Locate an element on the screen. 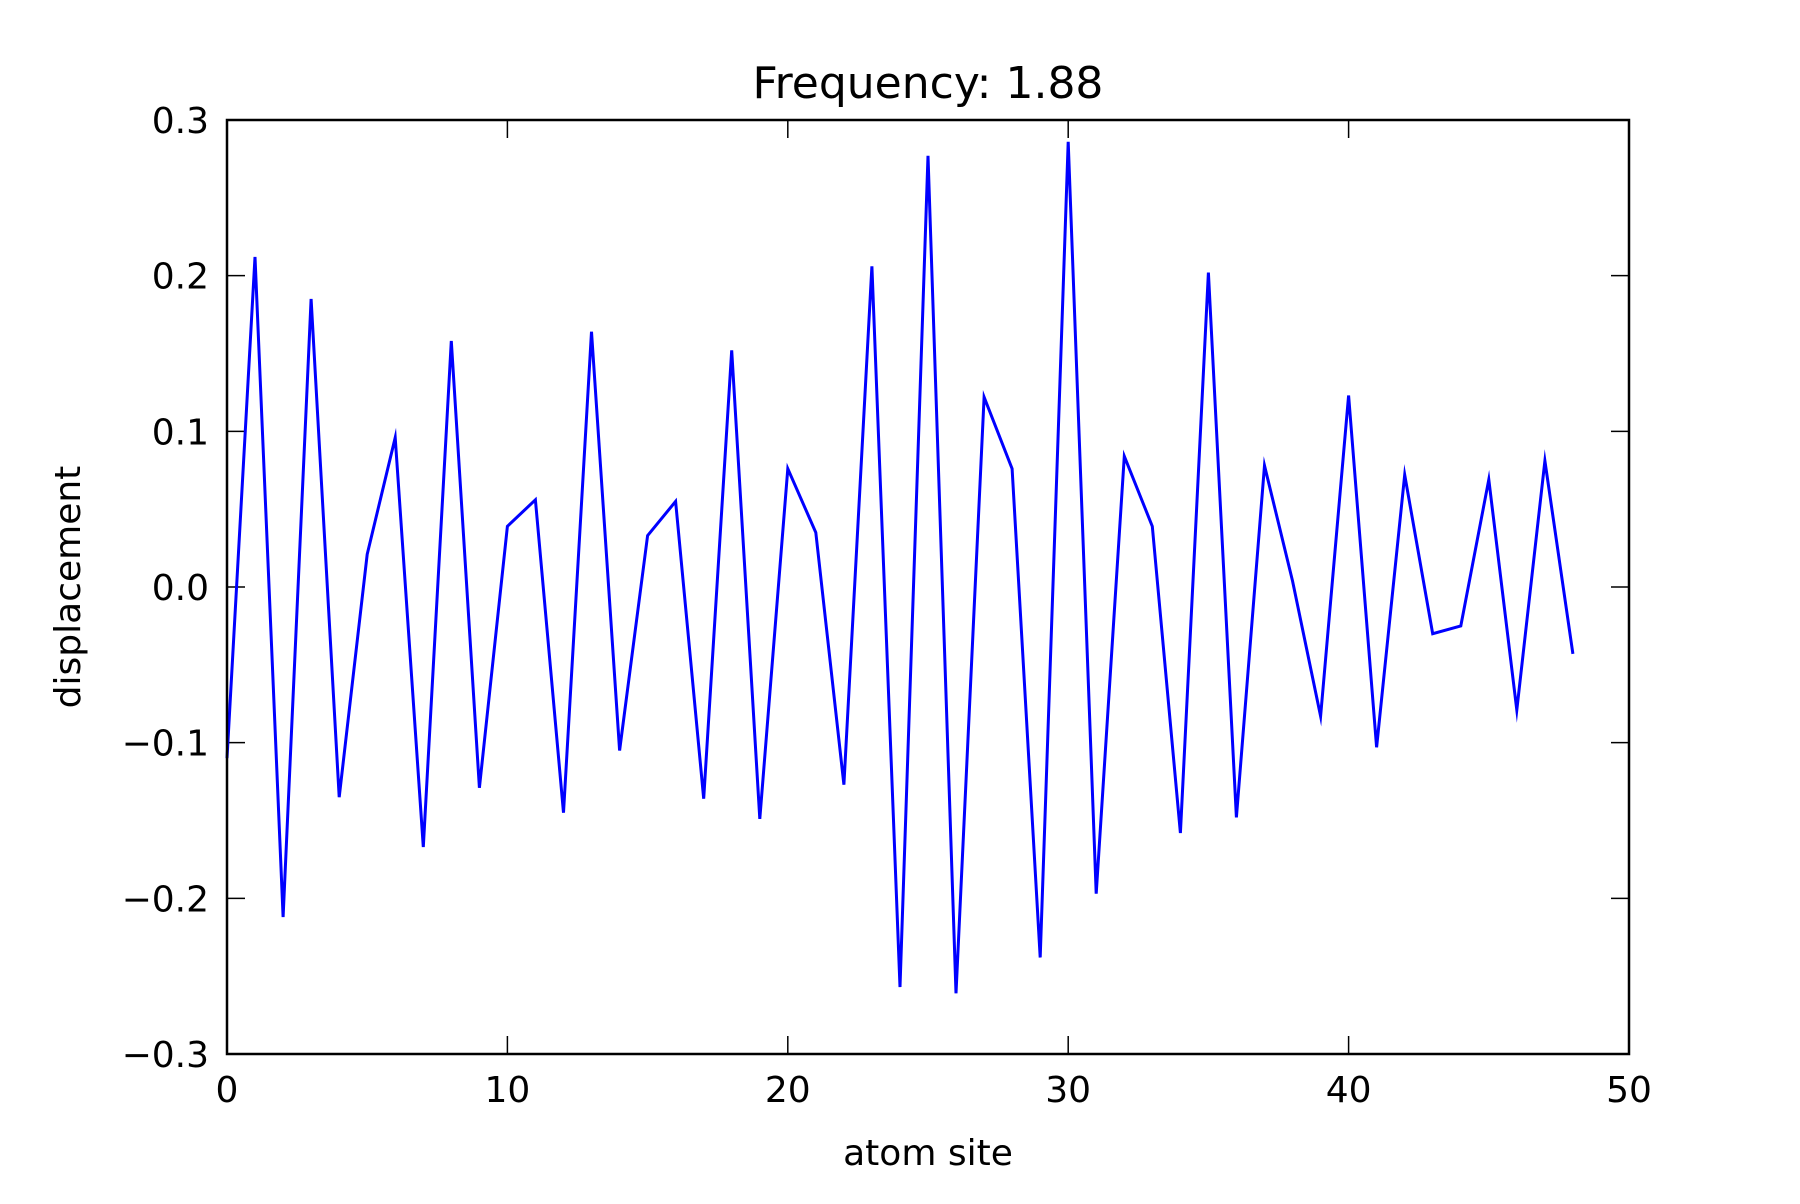  y-tick-label: 0.0 is located at coordinates (180, 588).